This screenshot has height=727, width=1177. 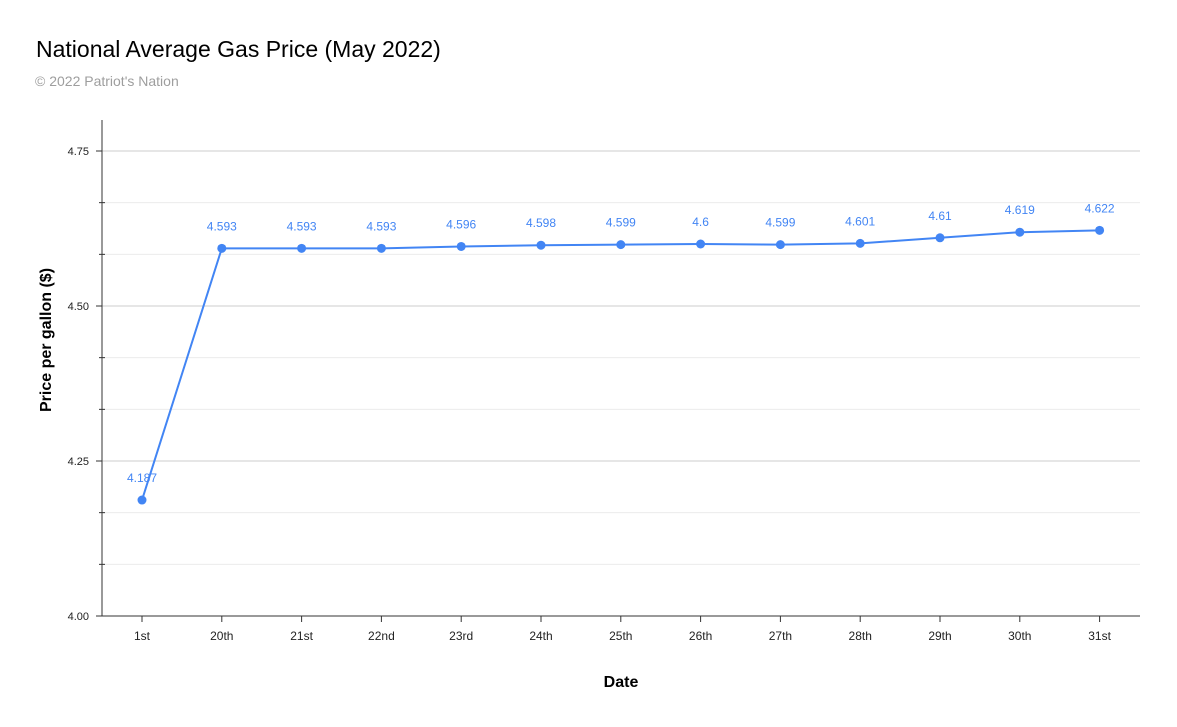 What do you see at coordinates (301, 636) in the screenshot?
I see `x-tick-label: 21st` at bounding box center [301, 636].